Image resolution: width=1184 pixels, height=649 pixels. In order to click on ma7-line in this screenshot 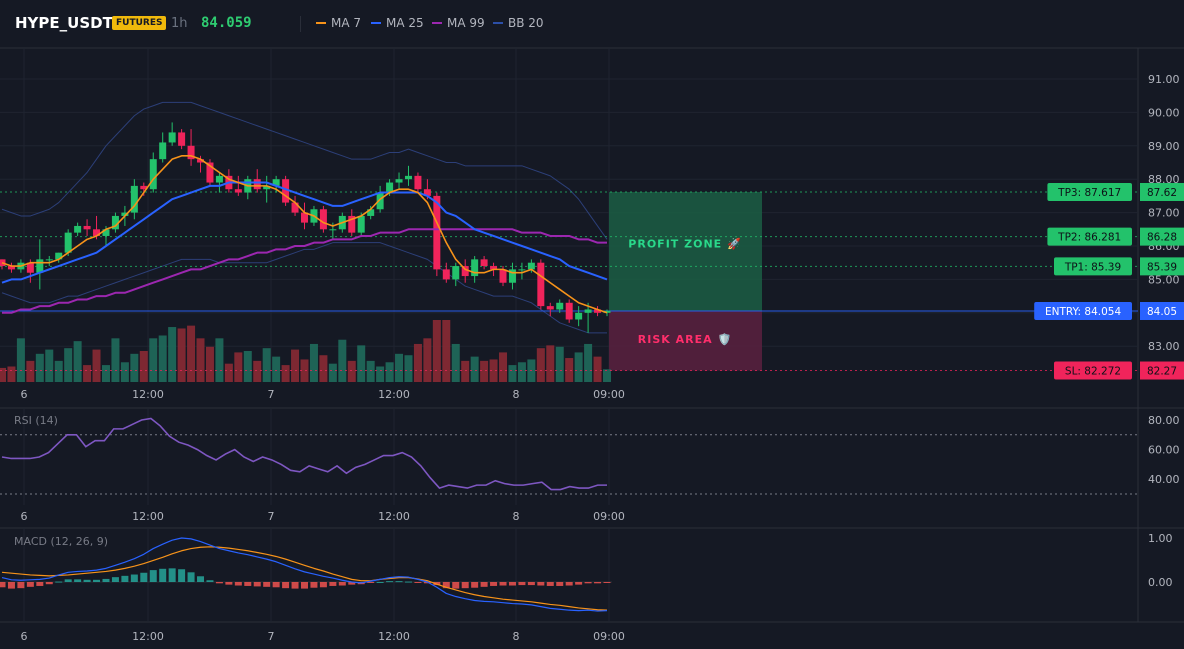, I will do `click(304, 234)`.